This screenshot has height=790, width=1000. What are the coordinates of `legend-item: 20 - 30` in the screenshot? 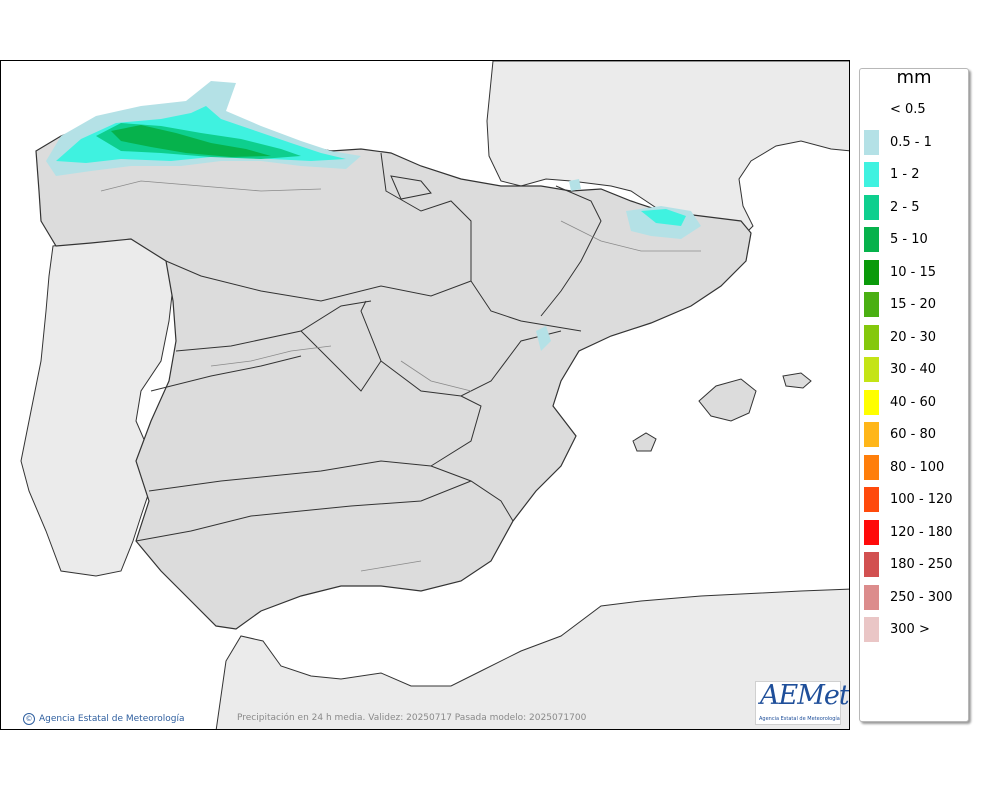 It's located at (900, 337).